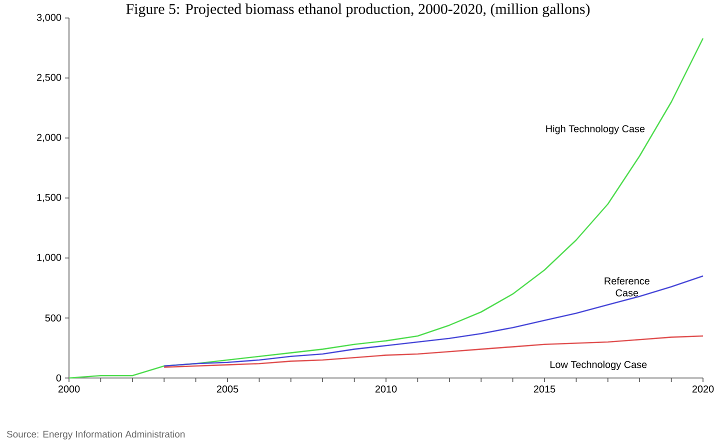 This screenshot has width=717, height=447. What do you see at coordinates (59, 378) in the screenshot?
I see `y-tick-label: 0` at bounding box center [59, 378].